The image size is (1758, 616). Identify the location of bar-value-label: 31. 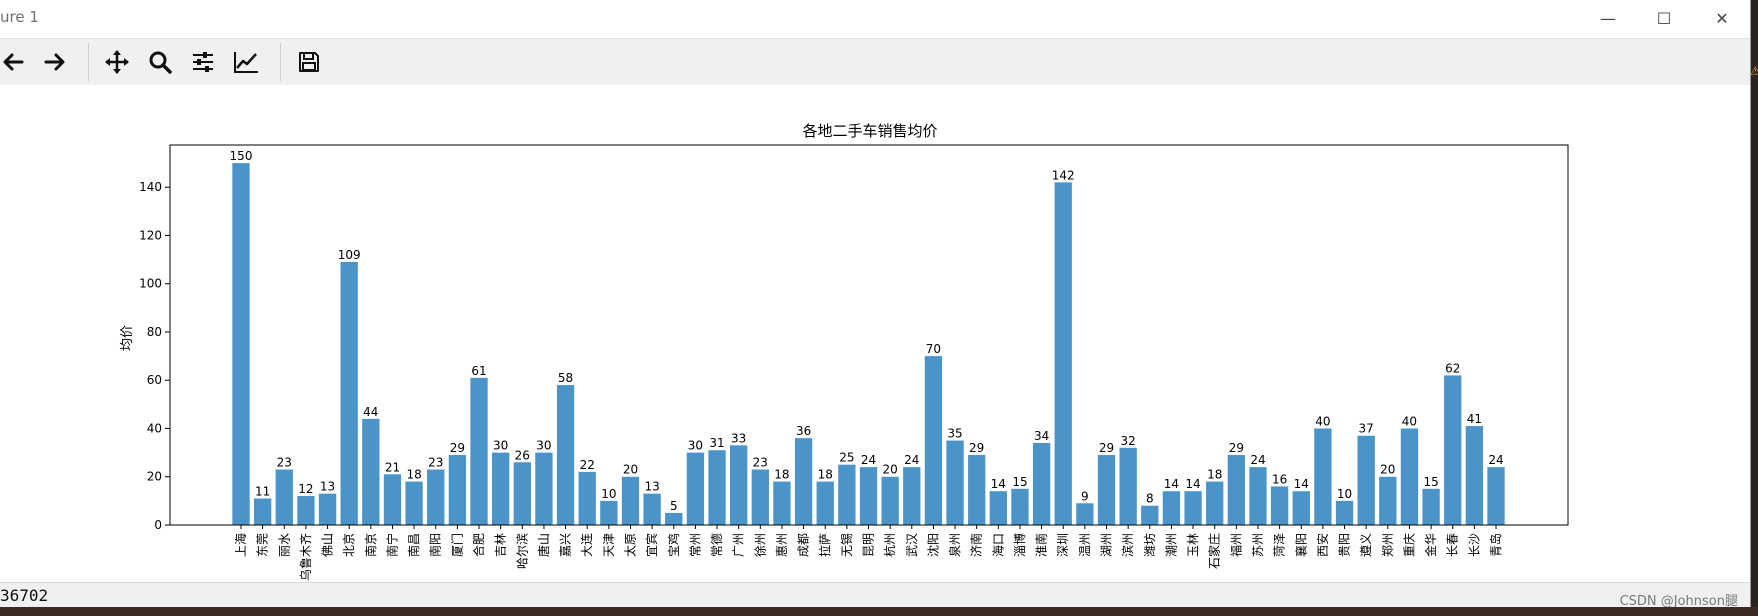
(716, 443).